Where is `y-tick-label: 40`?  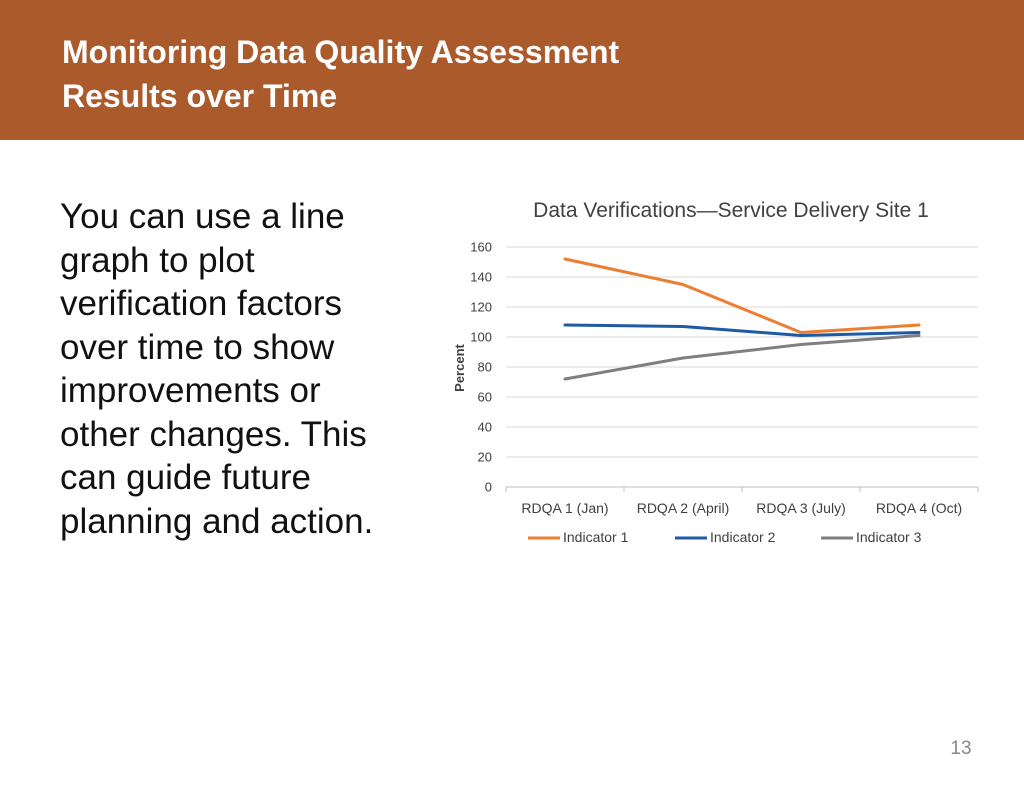 y-tick-label: 40 is located at coordinates (485, 427).